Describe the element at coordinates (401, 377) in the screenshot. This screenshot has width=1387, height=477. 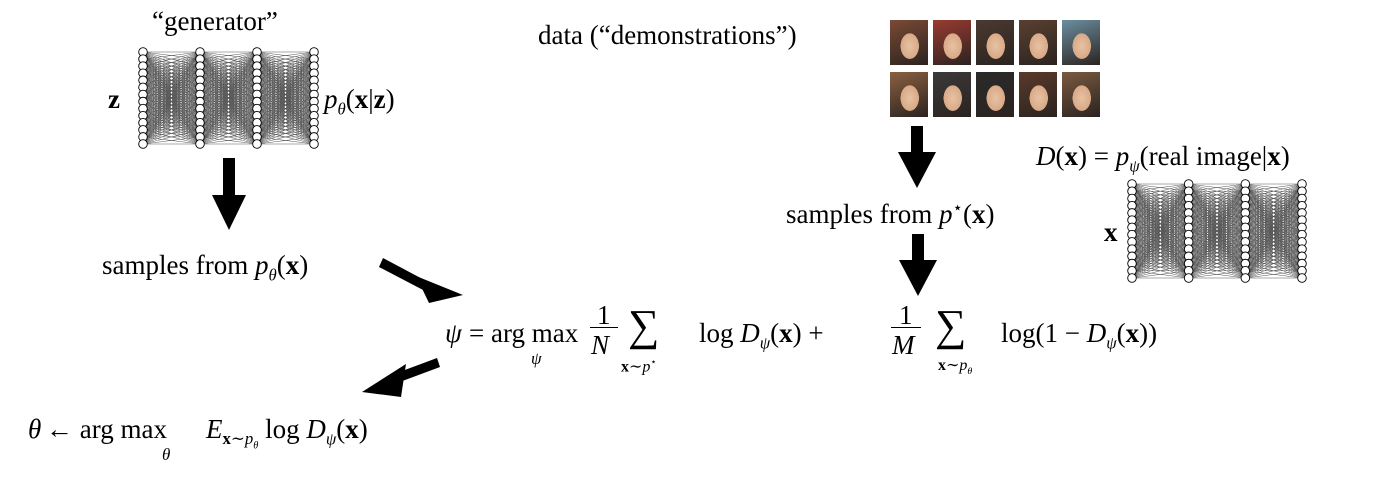
I see `arrow-objective-to-update` at that location.